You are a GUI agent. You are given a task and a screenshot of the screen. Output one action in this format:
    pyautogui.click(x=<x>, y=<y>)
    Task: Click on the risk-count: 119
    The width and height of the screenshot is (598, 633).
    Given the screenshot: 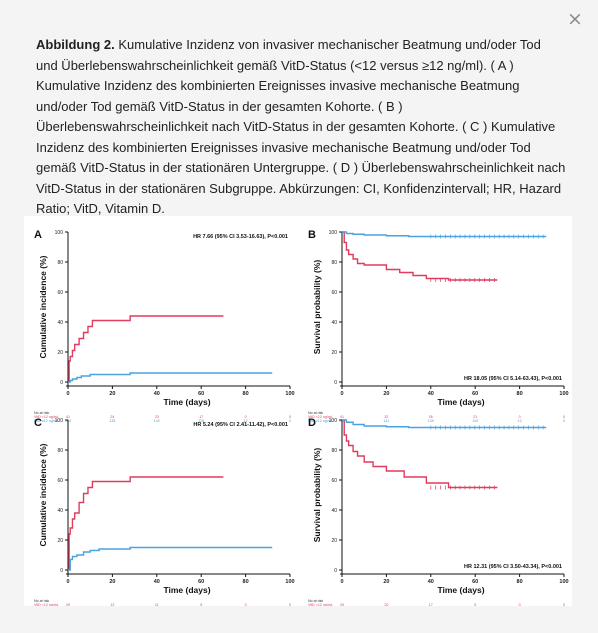 What is the action you would take?
    pyautogui.click(x=475, y=421)
    